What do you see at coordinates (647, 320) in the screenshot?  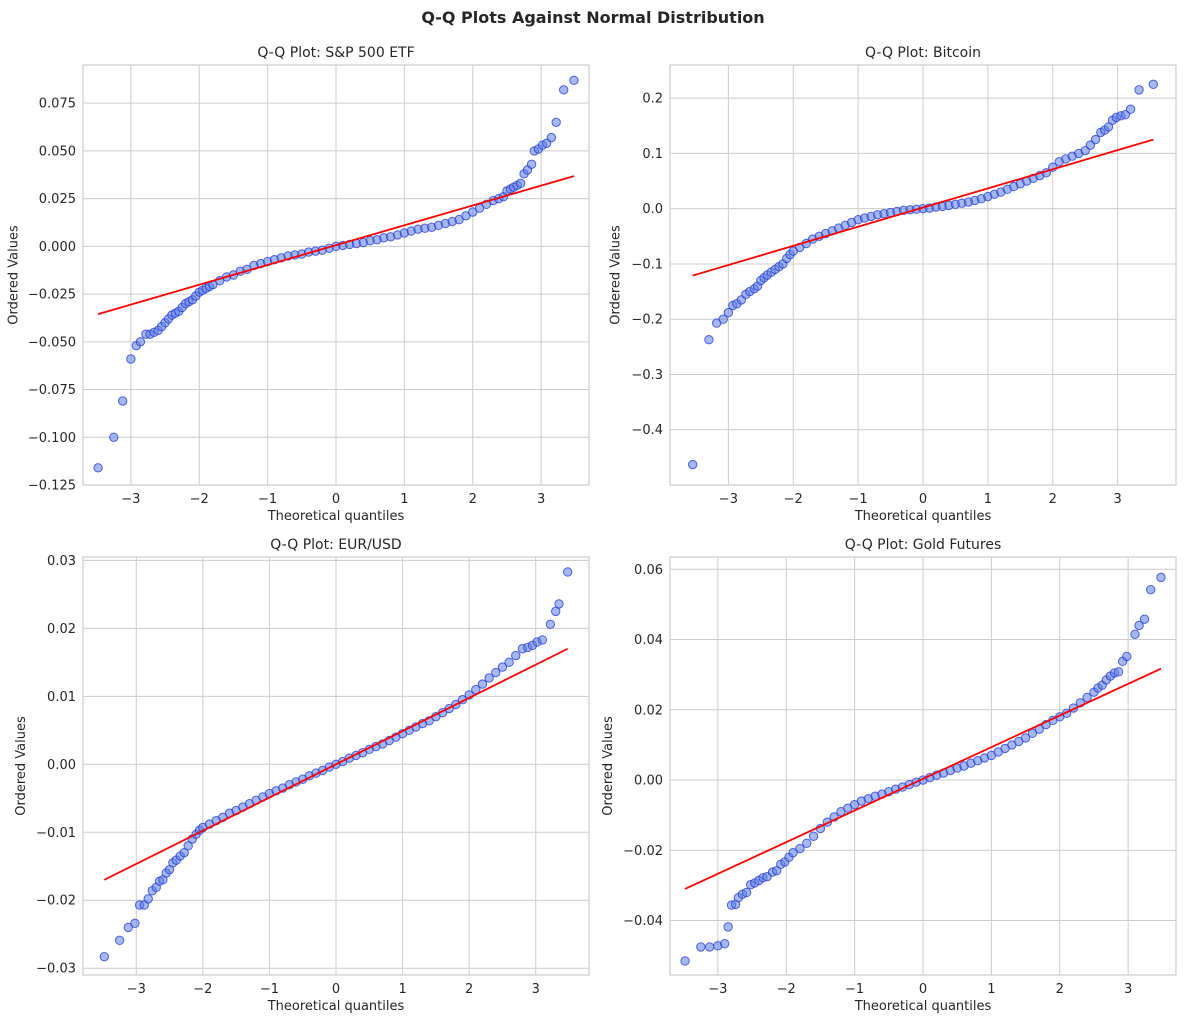 I see `y-tick-label: −0.2` at bounding box center [647, 320].